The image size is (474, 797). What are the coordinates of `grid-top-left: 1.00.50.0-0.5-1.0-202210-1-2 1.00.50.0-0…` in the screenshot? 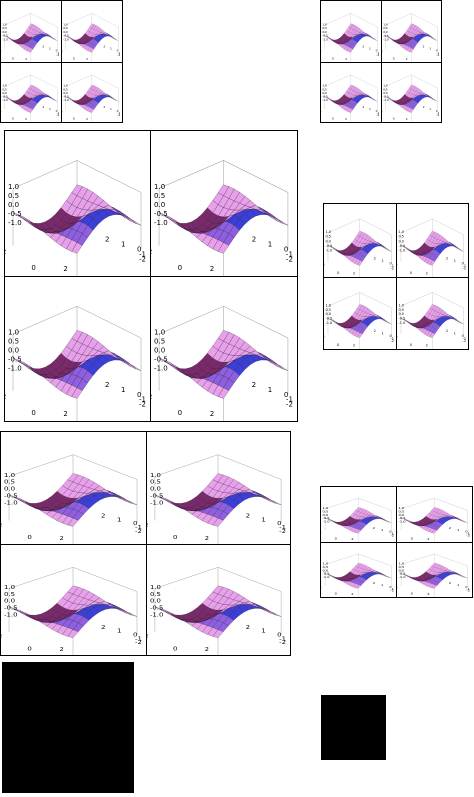 It's located at (61, 61).